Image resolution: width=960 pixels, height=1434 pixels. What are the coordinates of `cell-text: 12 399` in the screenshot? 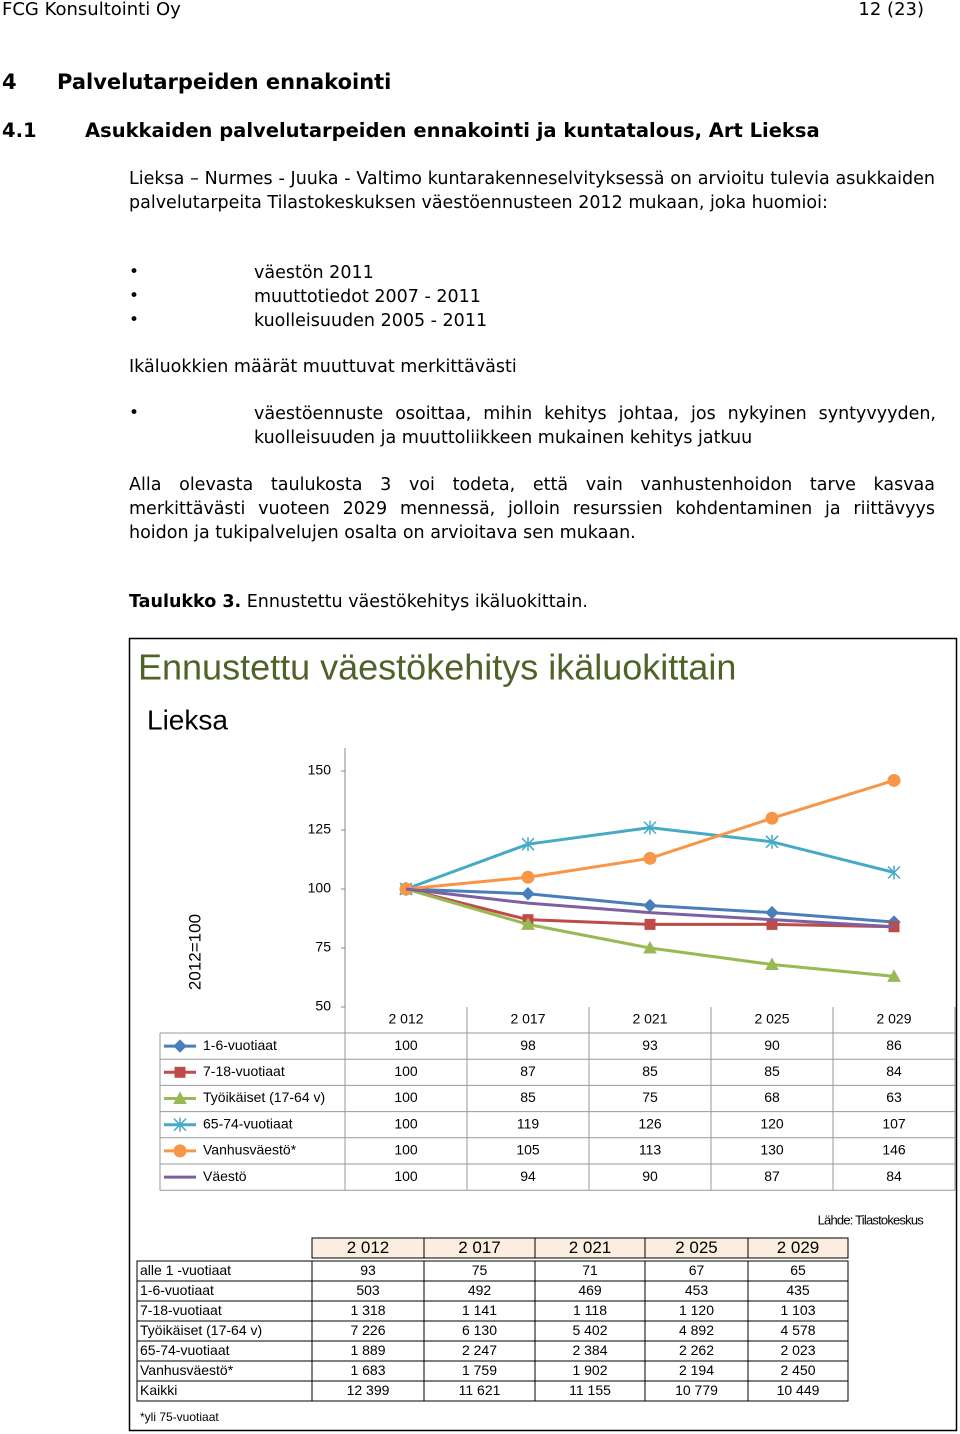 It's located at (368, 1390).